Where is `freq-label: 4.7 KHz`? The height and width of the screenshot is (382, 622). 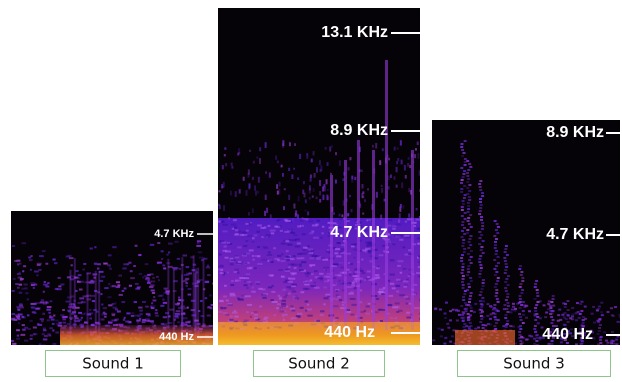 freq-label: 4.7 KHz is located at coordinates (174, 234).